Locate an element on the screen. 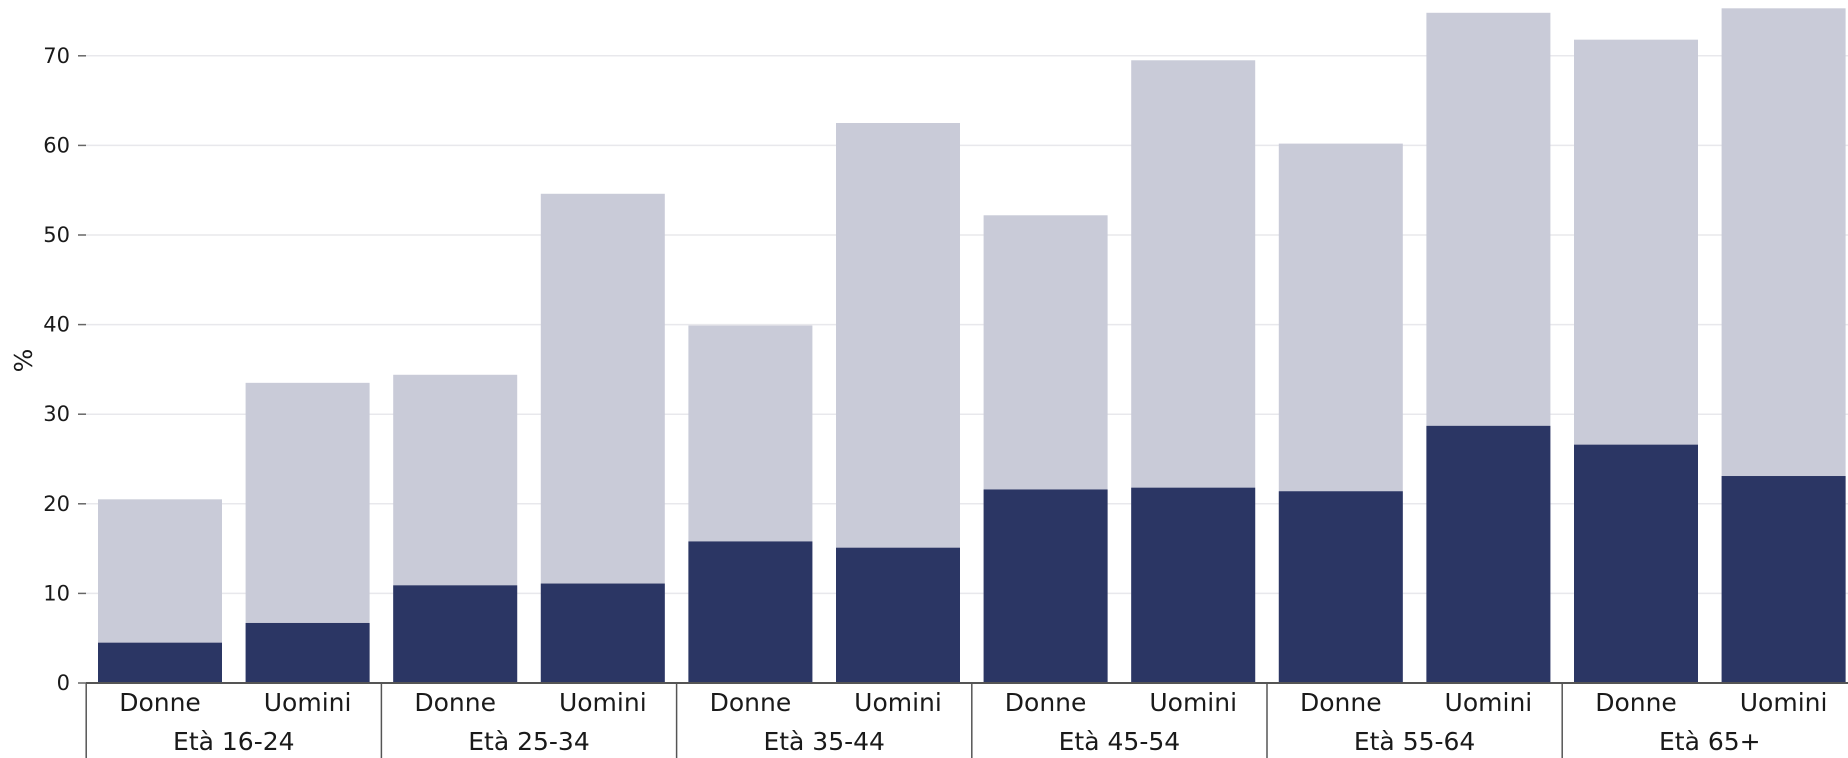  y-tick-label: 10 is located at coordinates (56, 593).